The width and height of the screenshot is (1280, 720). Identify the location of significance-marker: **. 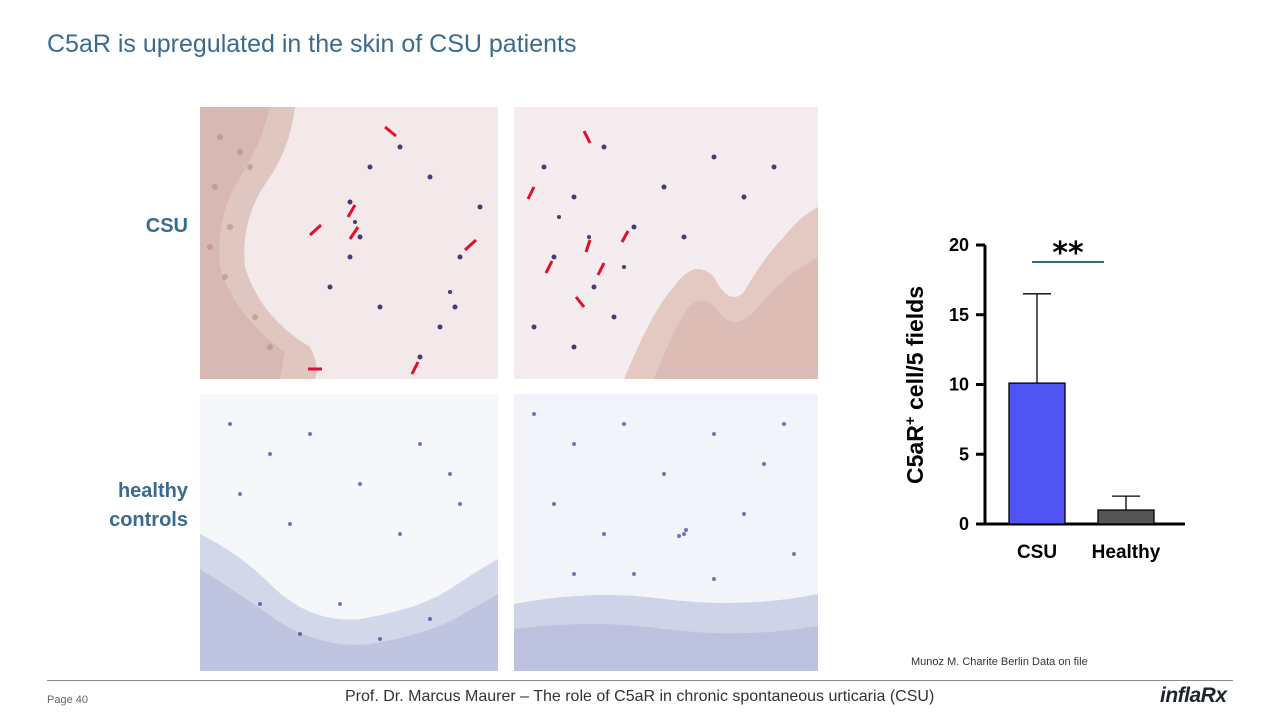
(1068, 253).